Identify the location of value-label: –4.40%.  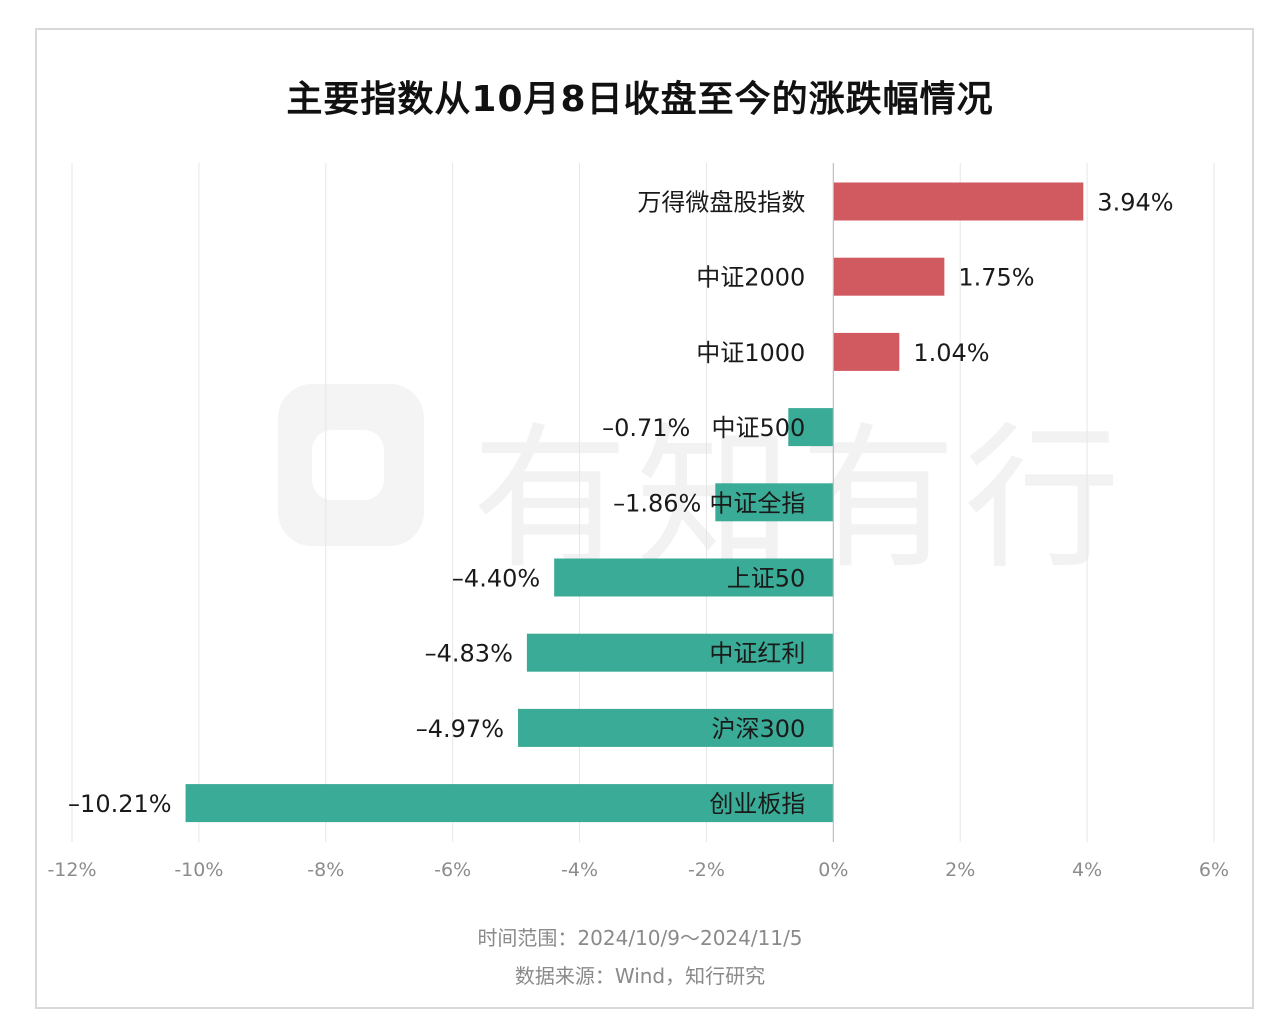
(496, 579).